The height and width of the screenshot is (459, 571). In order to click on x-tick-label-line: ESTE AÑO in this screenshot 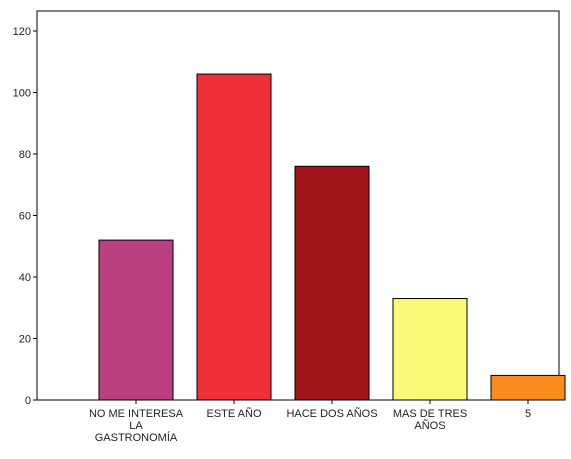, I will do `click(233, 413)`.